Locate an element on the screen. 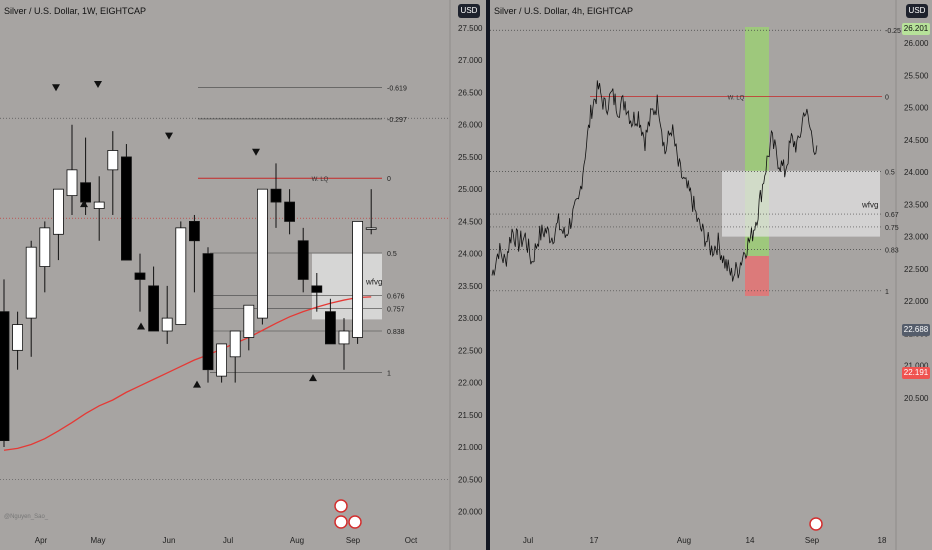  fvg-zone is located at coordinates (801, 203).